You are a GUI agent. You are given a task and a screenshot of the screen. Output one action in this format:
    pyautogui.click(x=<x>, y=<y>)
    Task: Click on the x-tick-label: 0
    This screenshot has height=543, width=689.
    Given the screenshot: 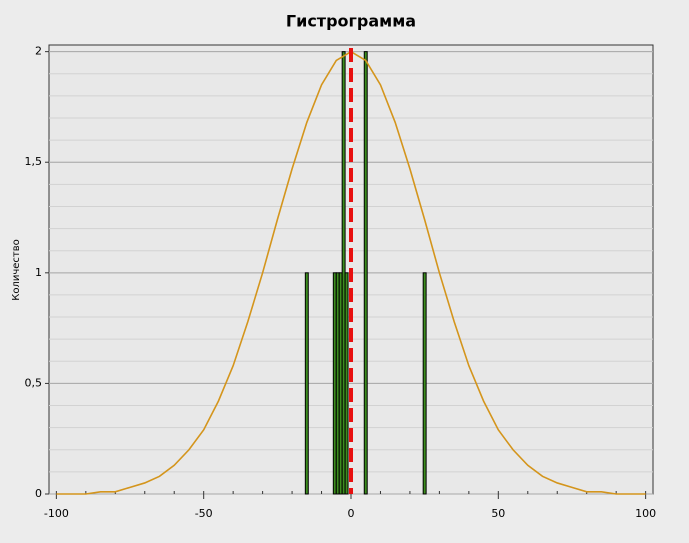 What is the action you would take?
    pyautogui.click(x=351, y=513)
    